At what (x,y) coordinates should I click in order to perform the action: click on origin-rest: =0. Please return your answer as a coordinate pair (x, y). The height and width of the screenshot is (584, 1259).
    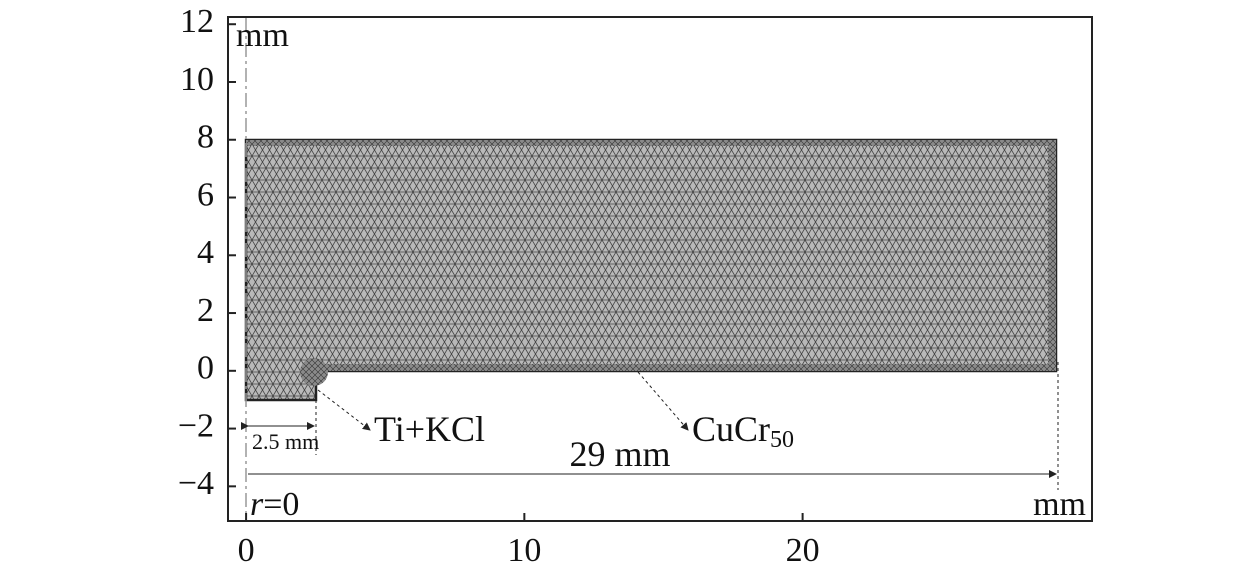
    Looking at the image, I should click on (281, 504).